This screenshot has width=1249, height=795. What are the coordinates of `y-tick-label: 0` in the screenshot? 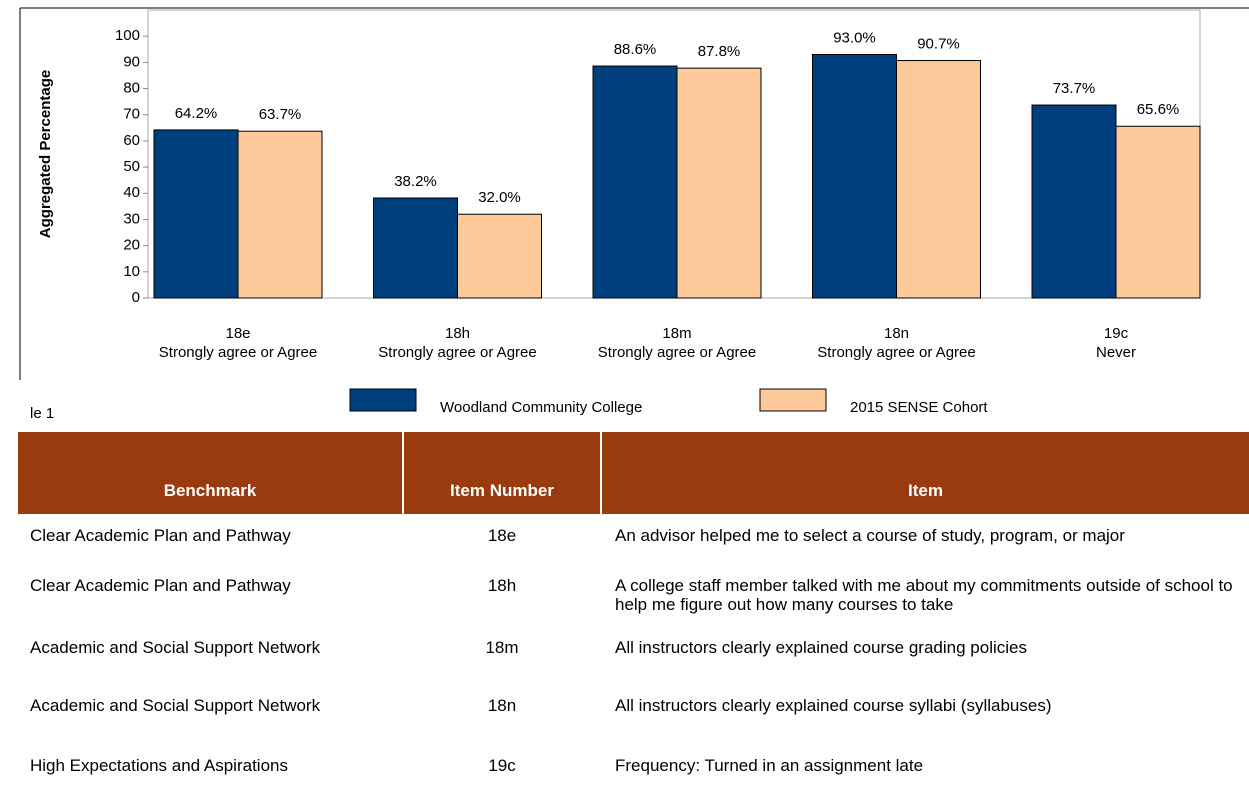 It's located at (136, 297).